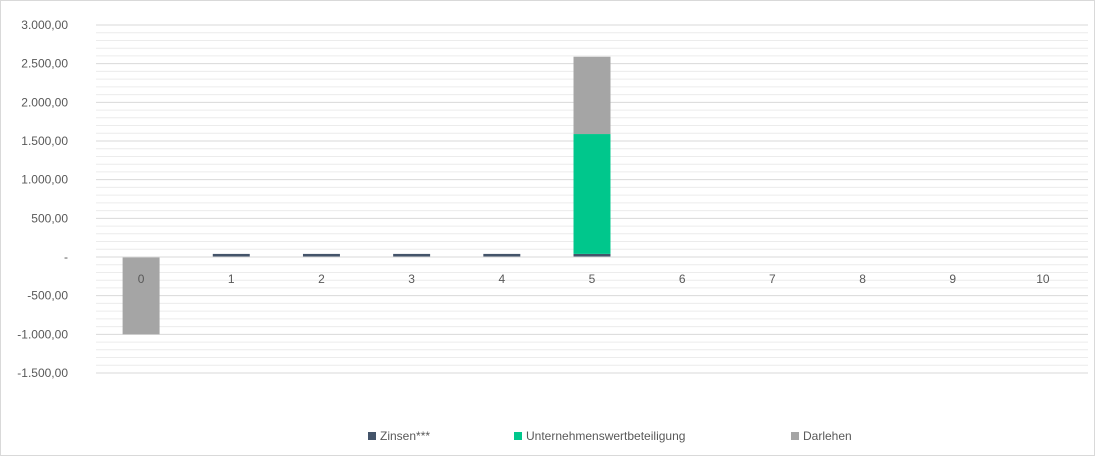 The image size is (1095, 456). I want to click on x-tick-label: 7, so click(772, 279).